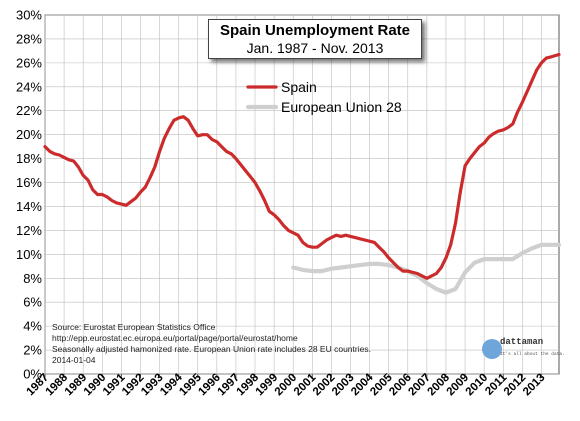  Describe the element at coordinates (32, 278) in the screenshot. I see `y-tick-label: 8%` at that location.